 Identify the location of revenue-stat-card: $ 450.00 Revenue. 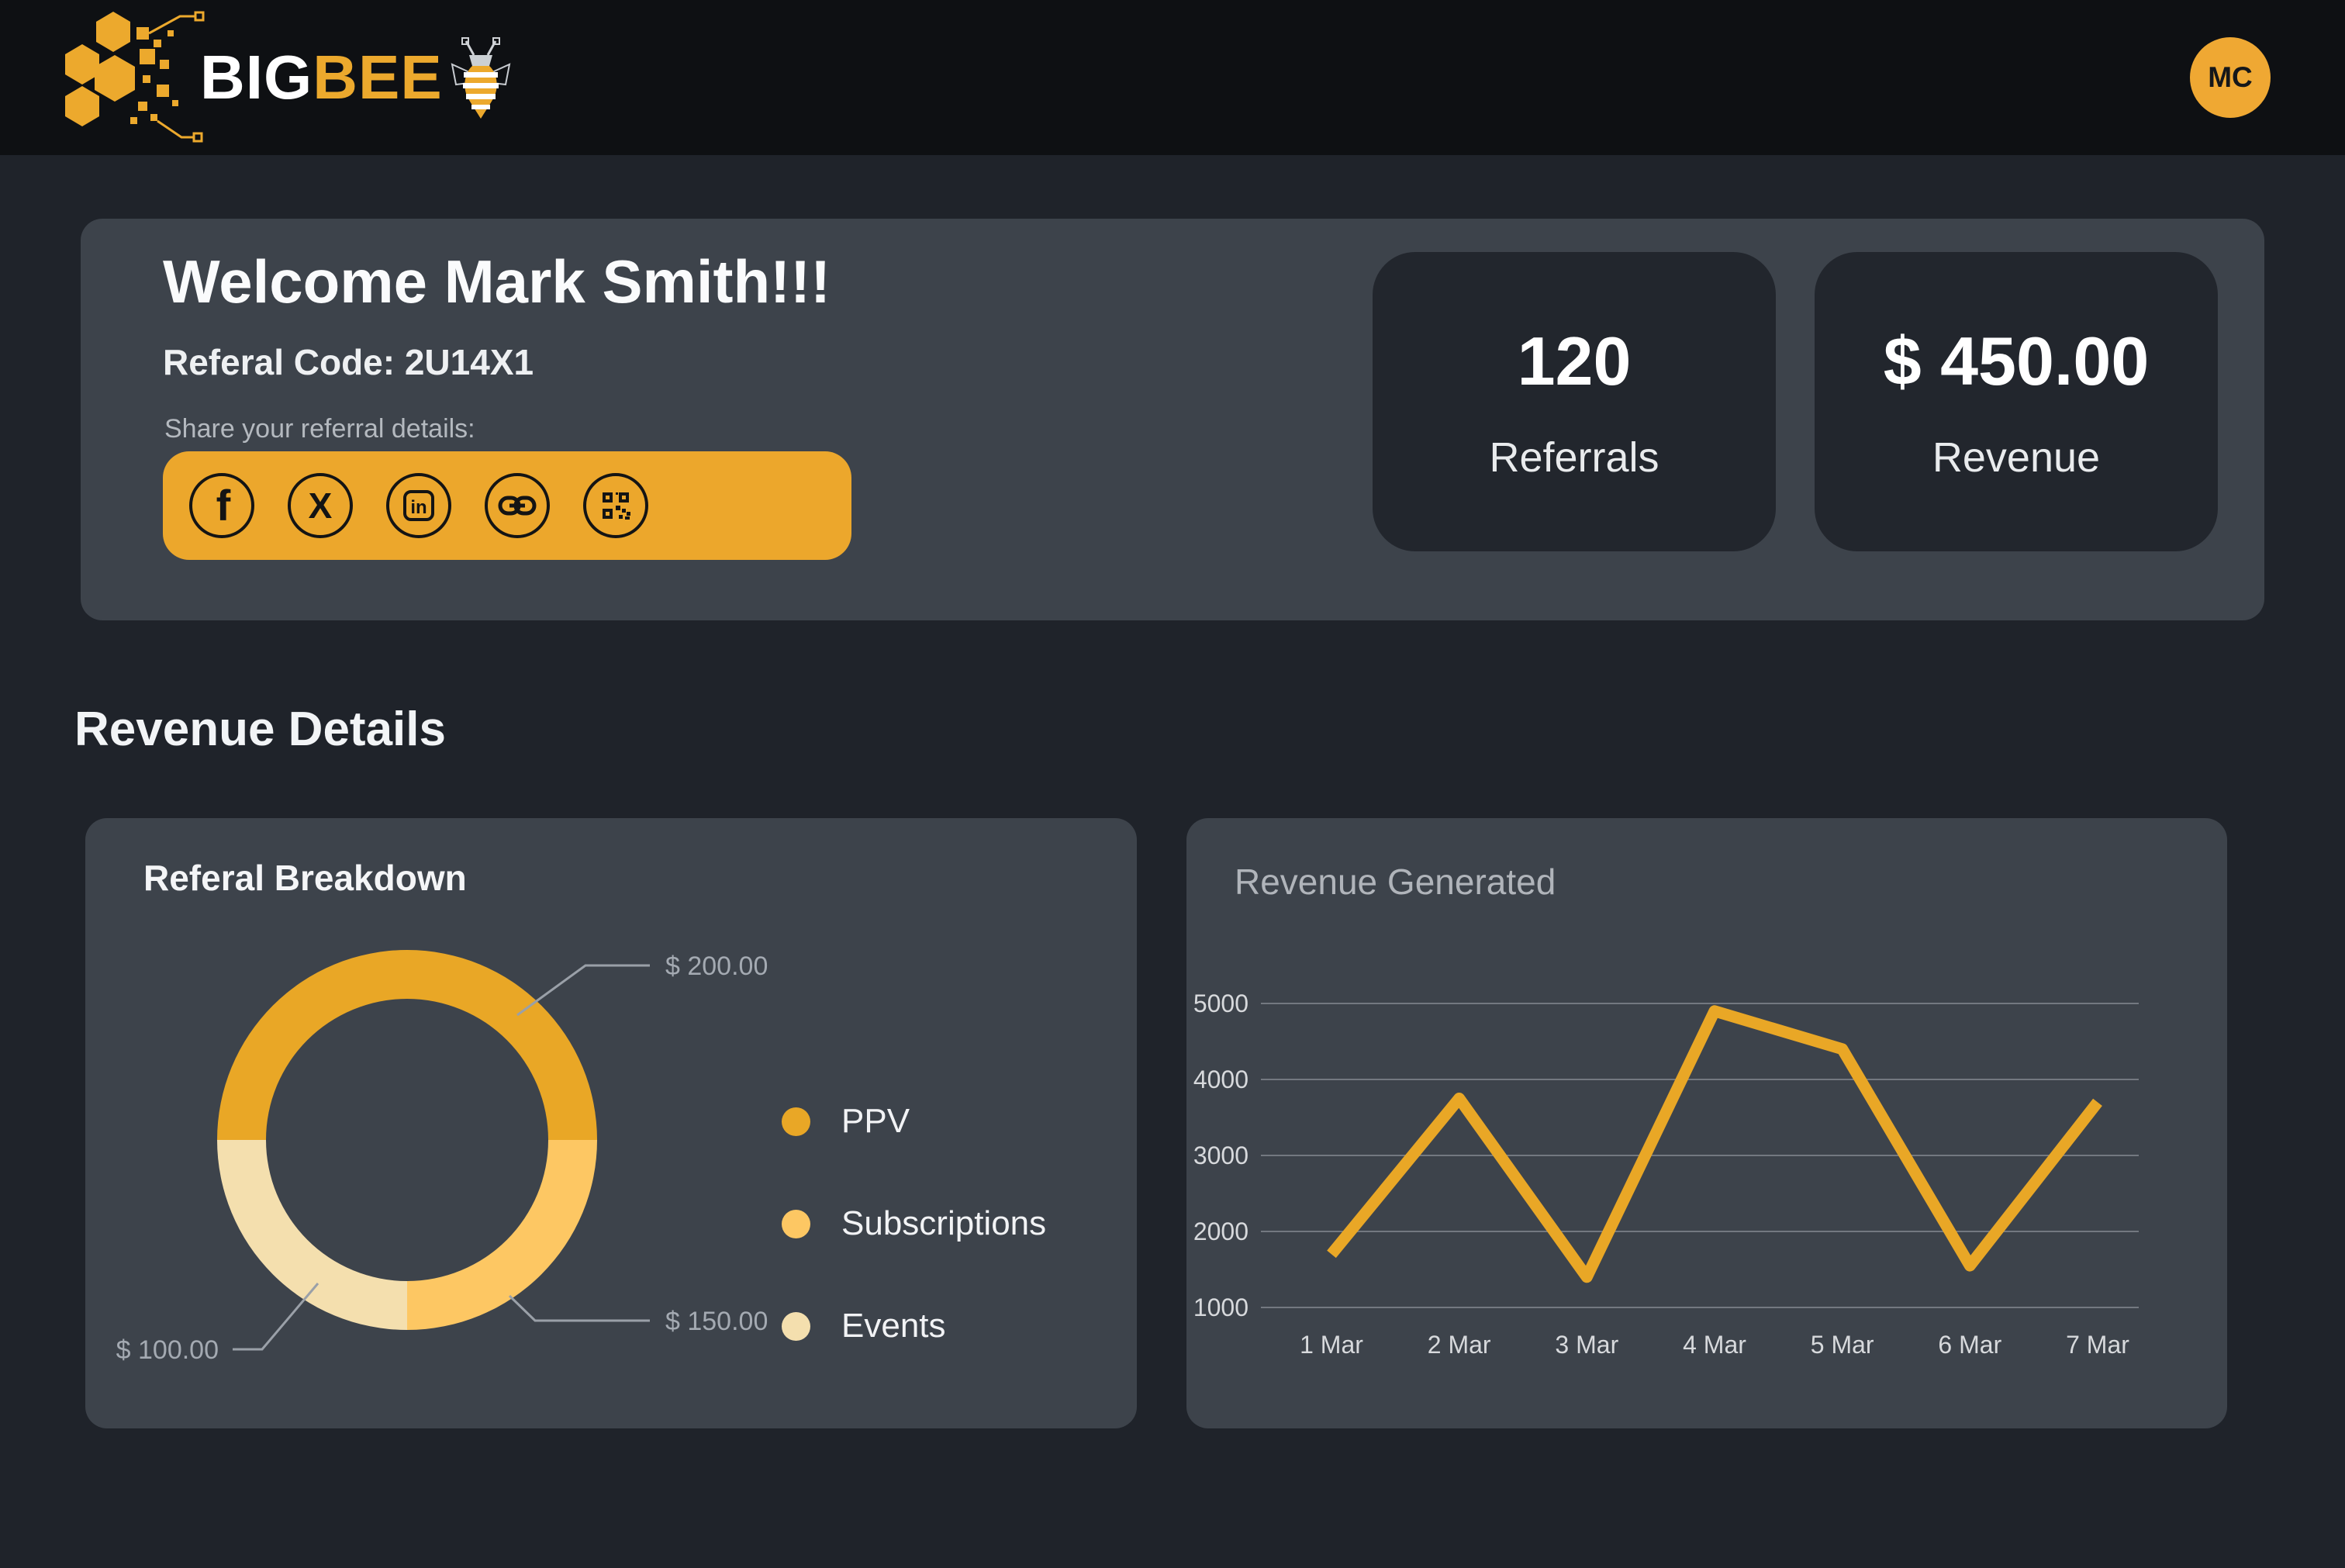
(2016, 401).